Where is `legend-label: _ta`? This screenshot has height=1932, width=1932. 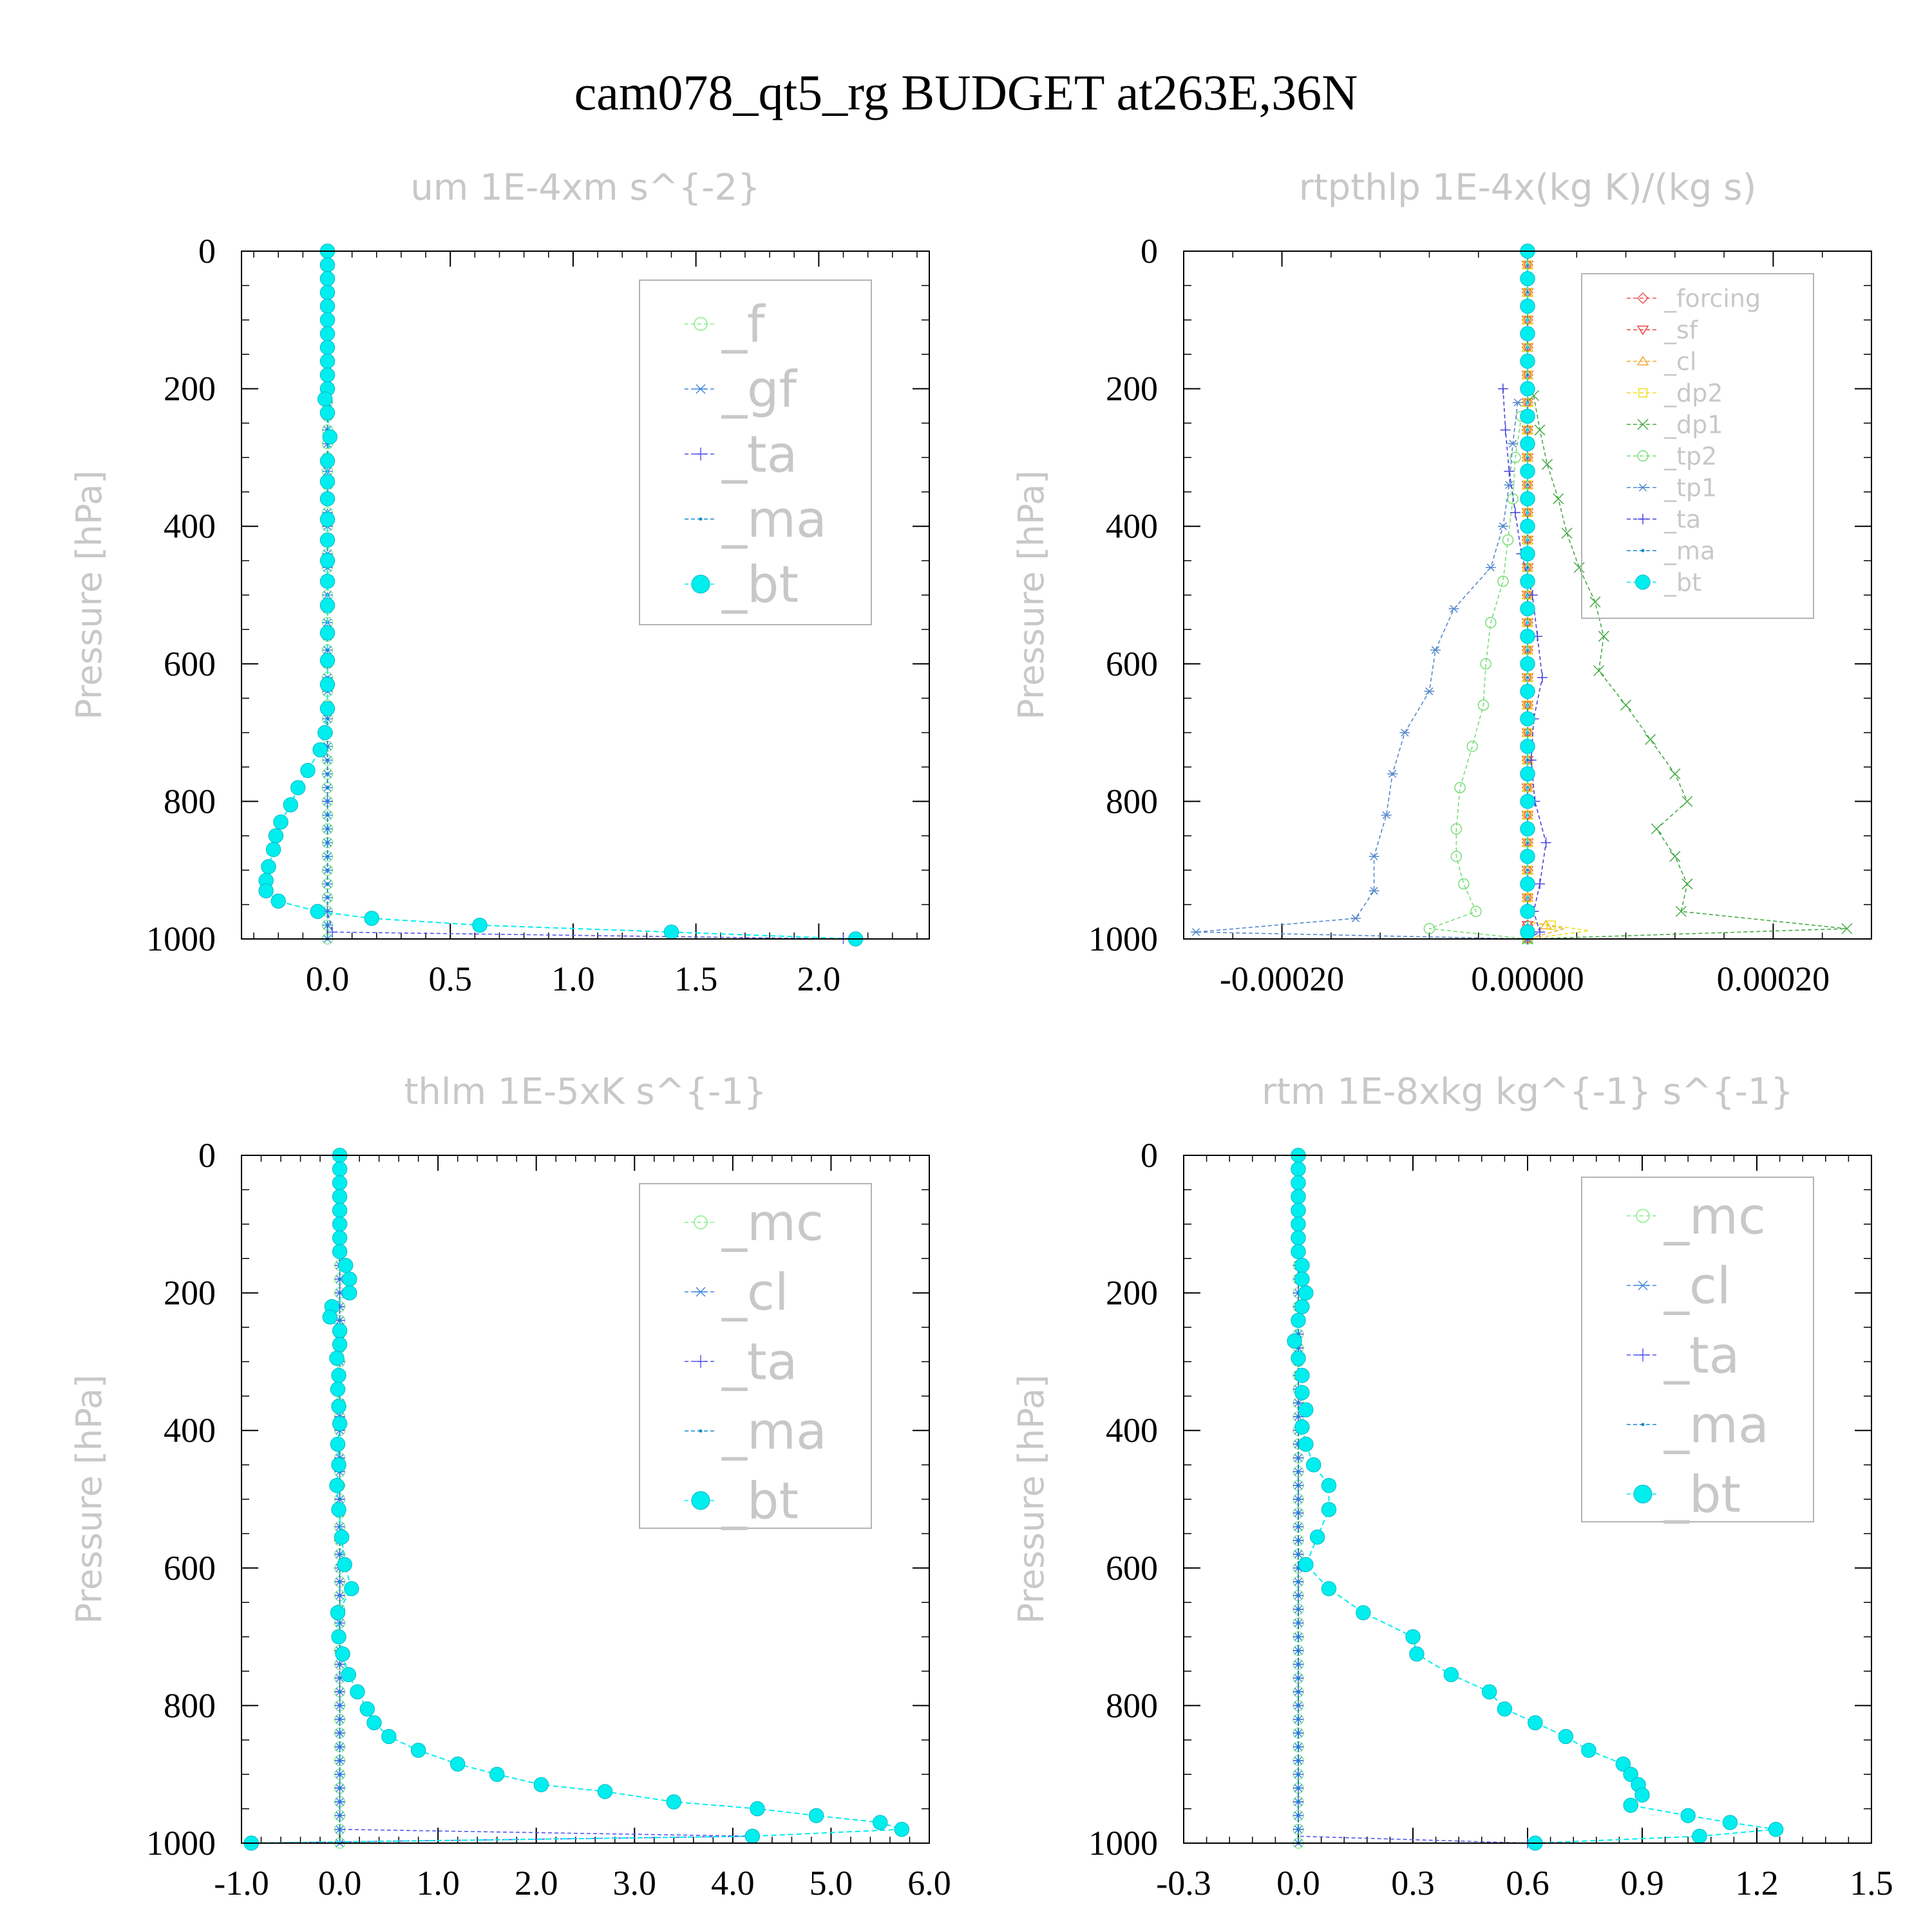 legend-label: _ta is located at coordinates (1682, 519).